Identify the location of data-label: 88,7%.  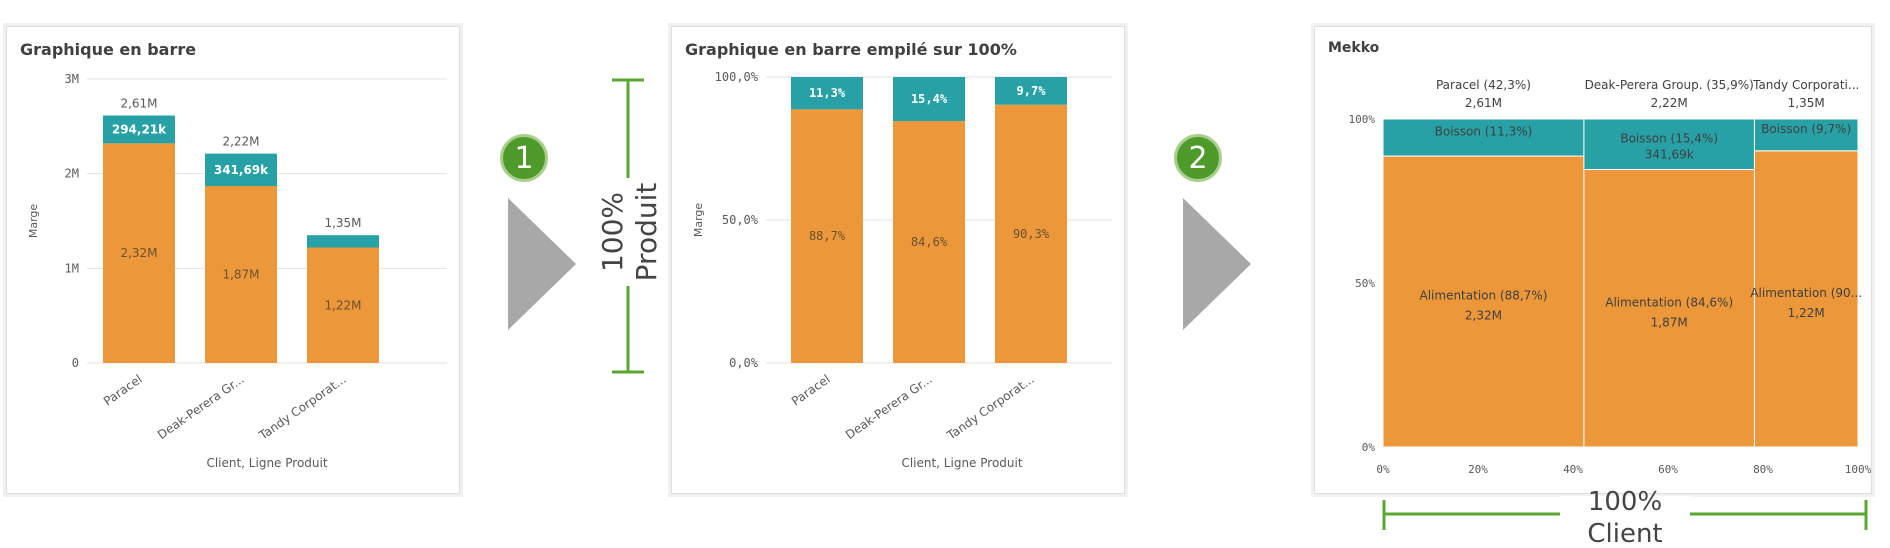
(827, 236).